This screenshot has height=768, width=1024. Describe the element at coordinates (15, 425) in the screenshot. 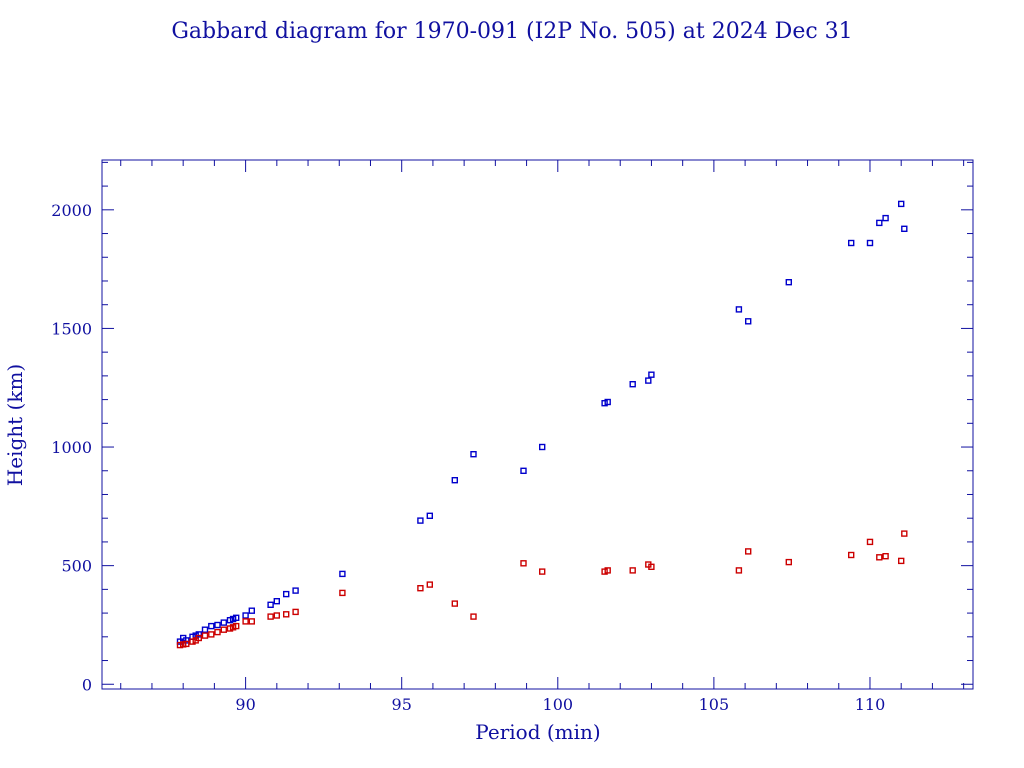

I see `y-axis-label: Height (km)` at that location.